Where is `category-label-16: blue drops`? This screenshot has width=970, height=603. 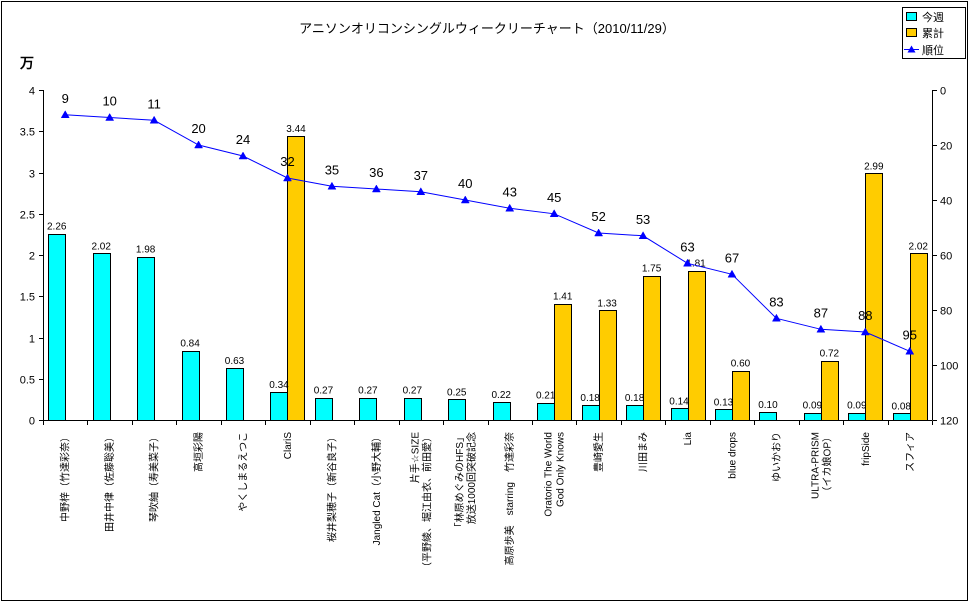
category-label-16: blue drops is located at coordinates (733, 455).